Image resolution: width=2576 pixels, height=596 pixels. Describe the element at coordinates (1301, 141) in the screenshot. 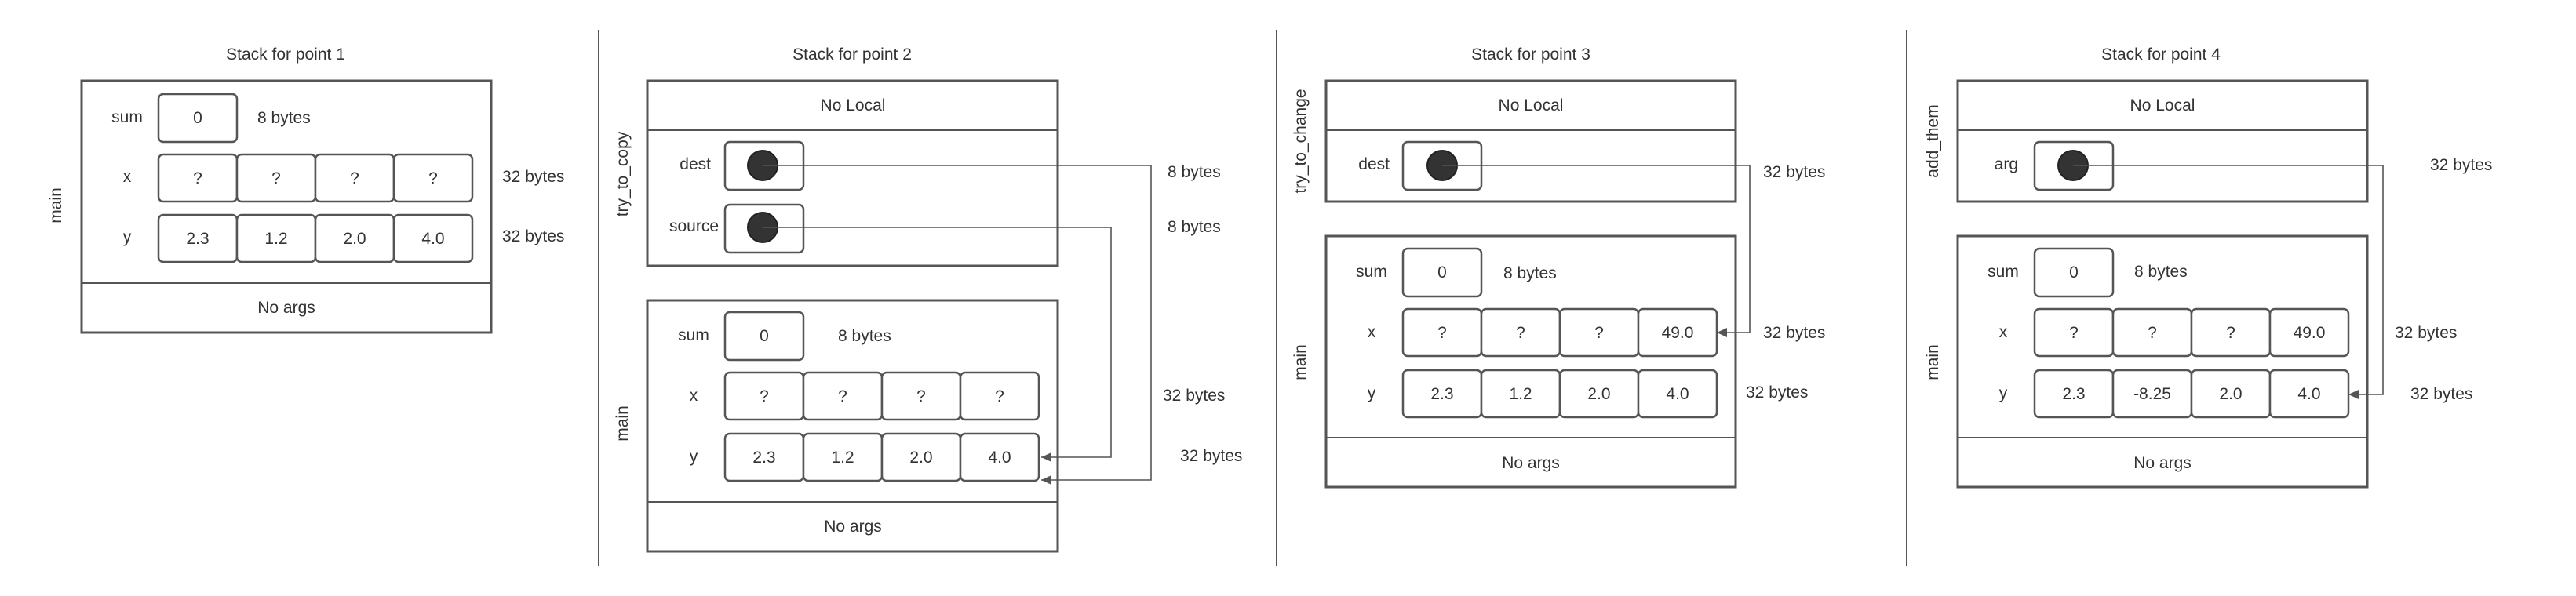

I see `frame-function-label: try_to_change` at that location.